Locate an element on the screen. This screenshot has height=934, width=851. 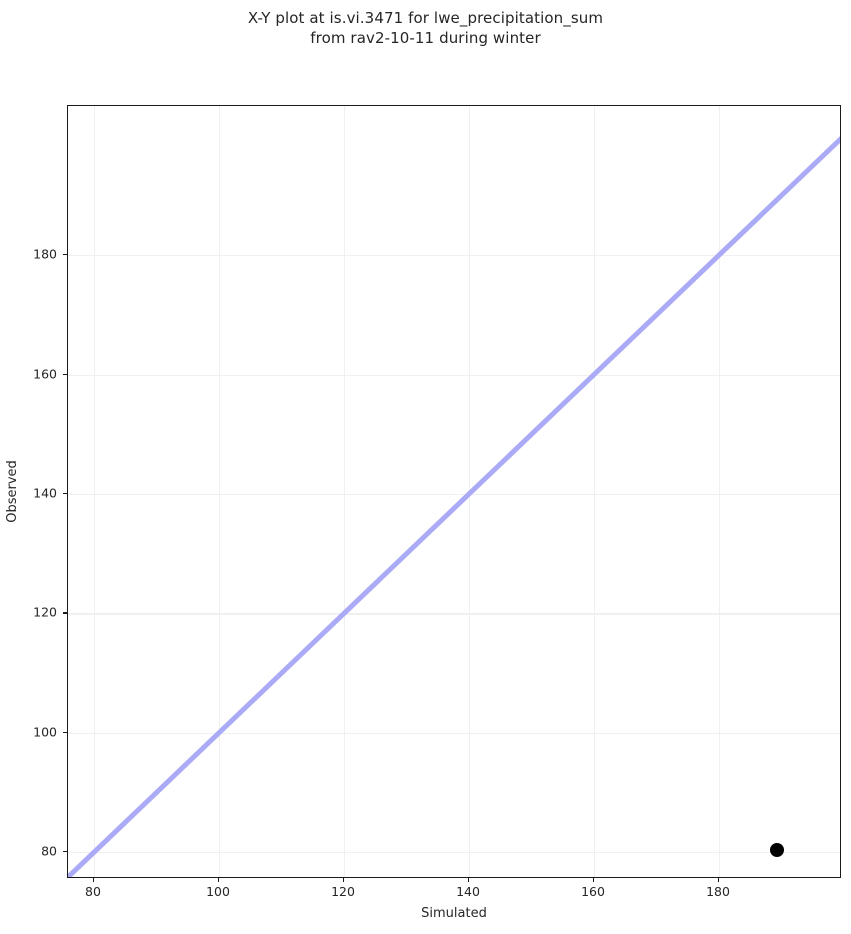
x-axis-tick-label: 120 is located at coordinates (343, 891).